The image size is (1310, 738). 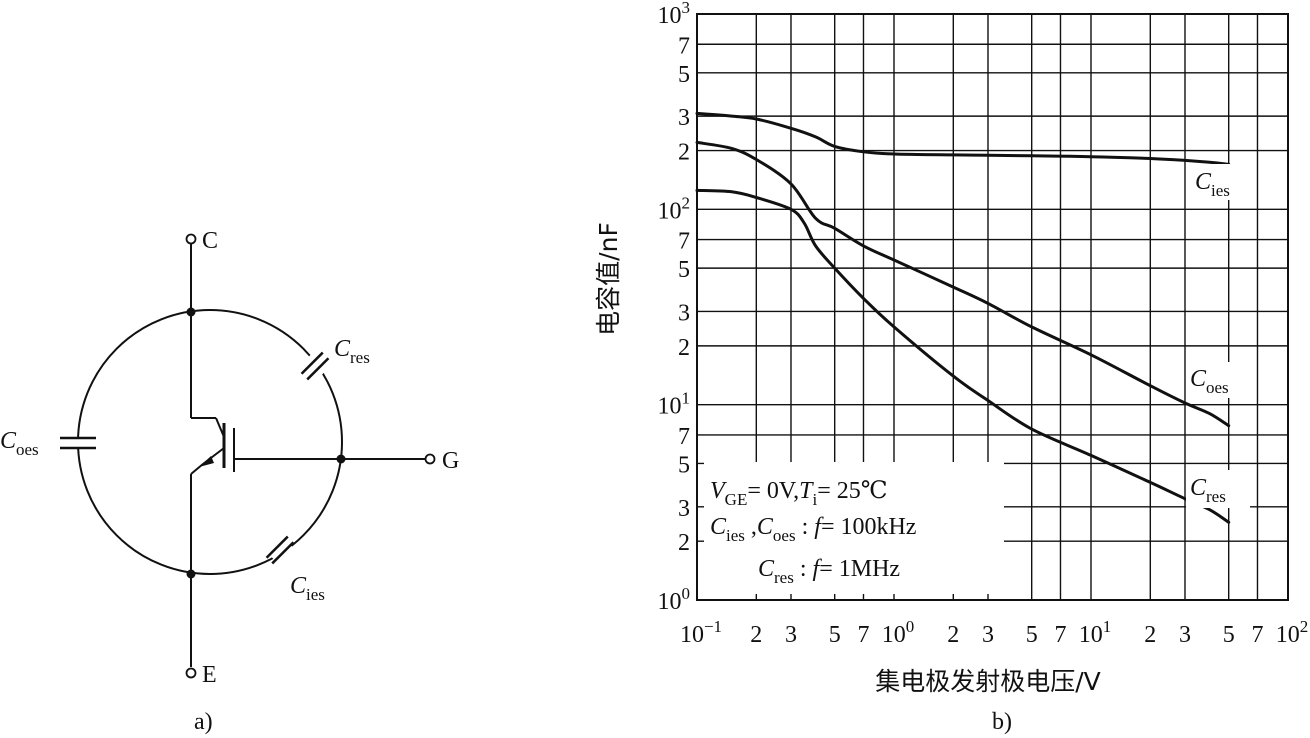 What do you see at coordinates (608, 279) in the screenshot?
I see `y-axis-label: 电容值/nF` at bounding box center [608, 279].